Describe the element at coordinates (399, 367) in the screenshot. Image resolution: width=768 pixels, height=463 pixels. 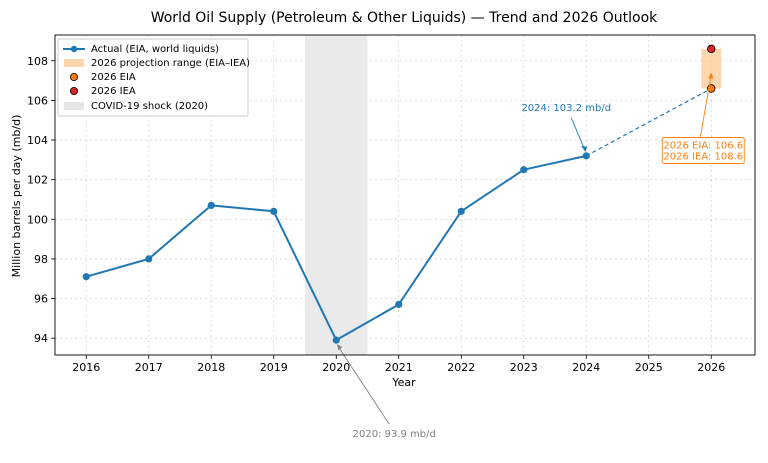
I see `x-tick-label: 2021` at that location.